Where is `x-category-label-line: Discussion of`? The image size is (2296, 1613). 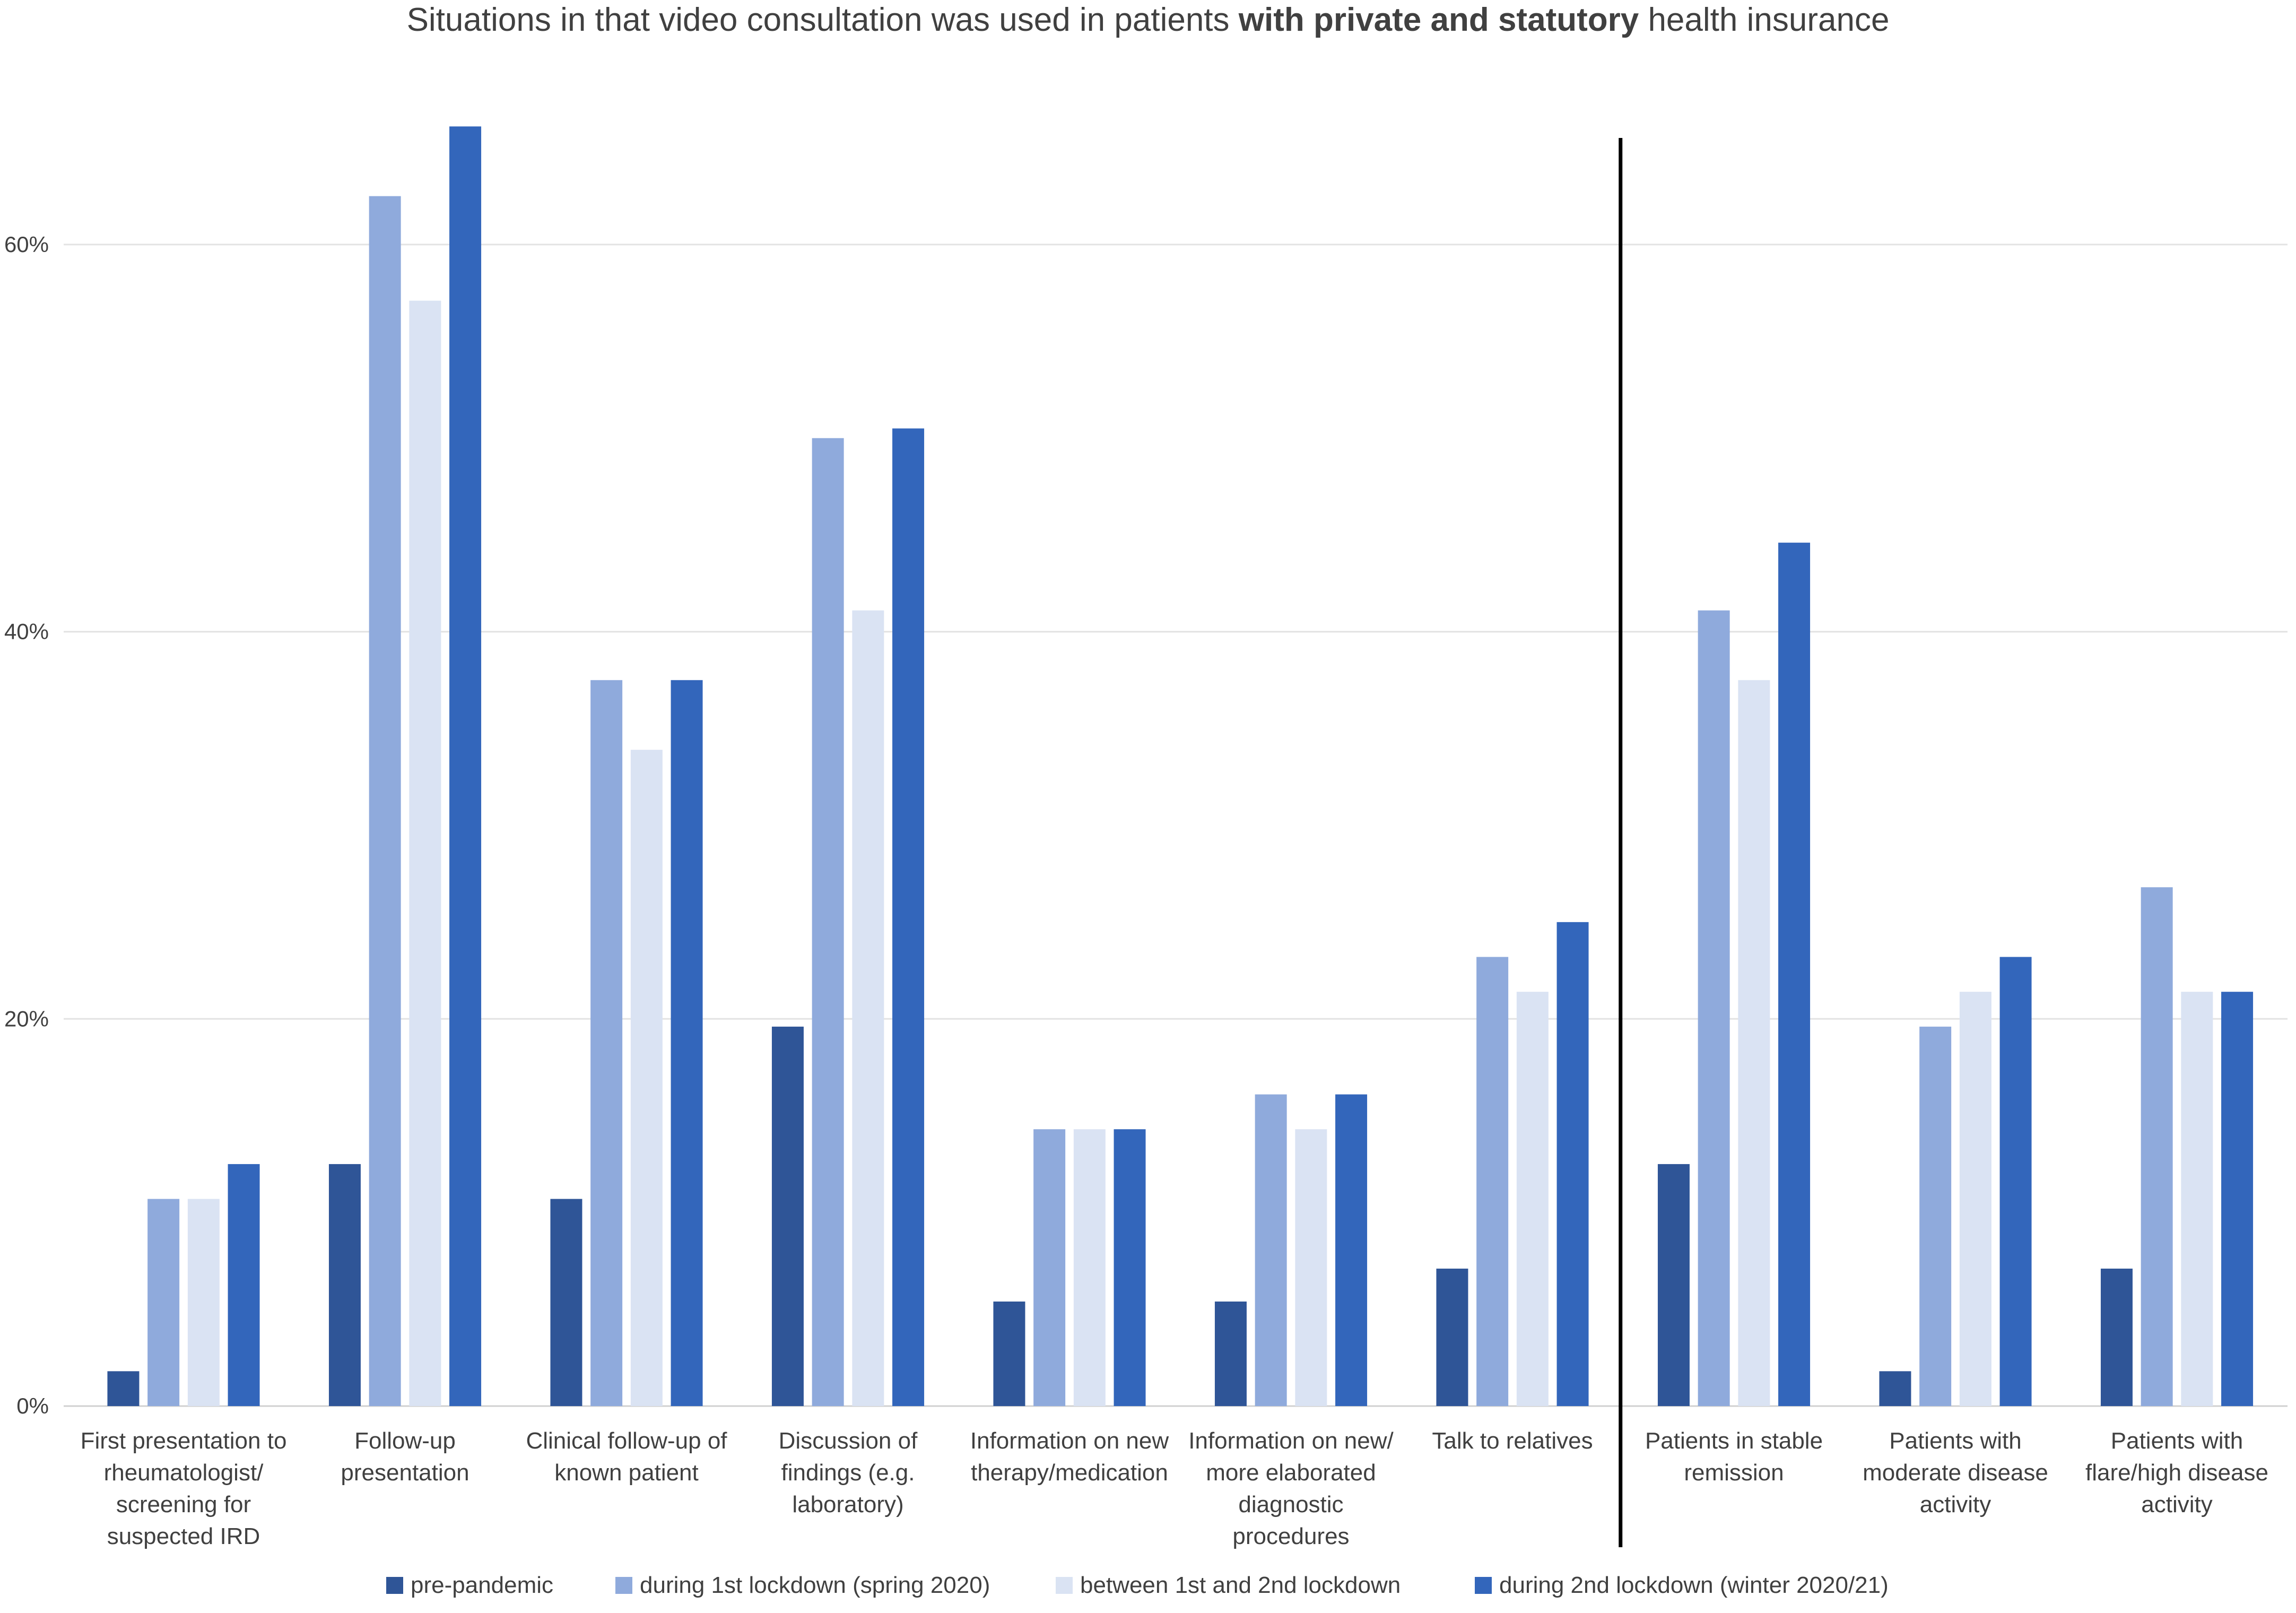
x-category-label-line: Discussion of is located at coordinates (849, 1441).